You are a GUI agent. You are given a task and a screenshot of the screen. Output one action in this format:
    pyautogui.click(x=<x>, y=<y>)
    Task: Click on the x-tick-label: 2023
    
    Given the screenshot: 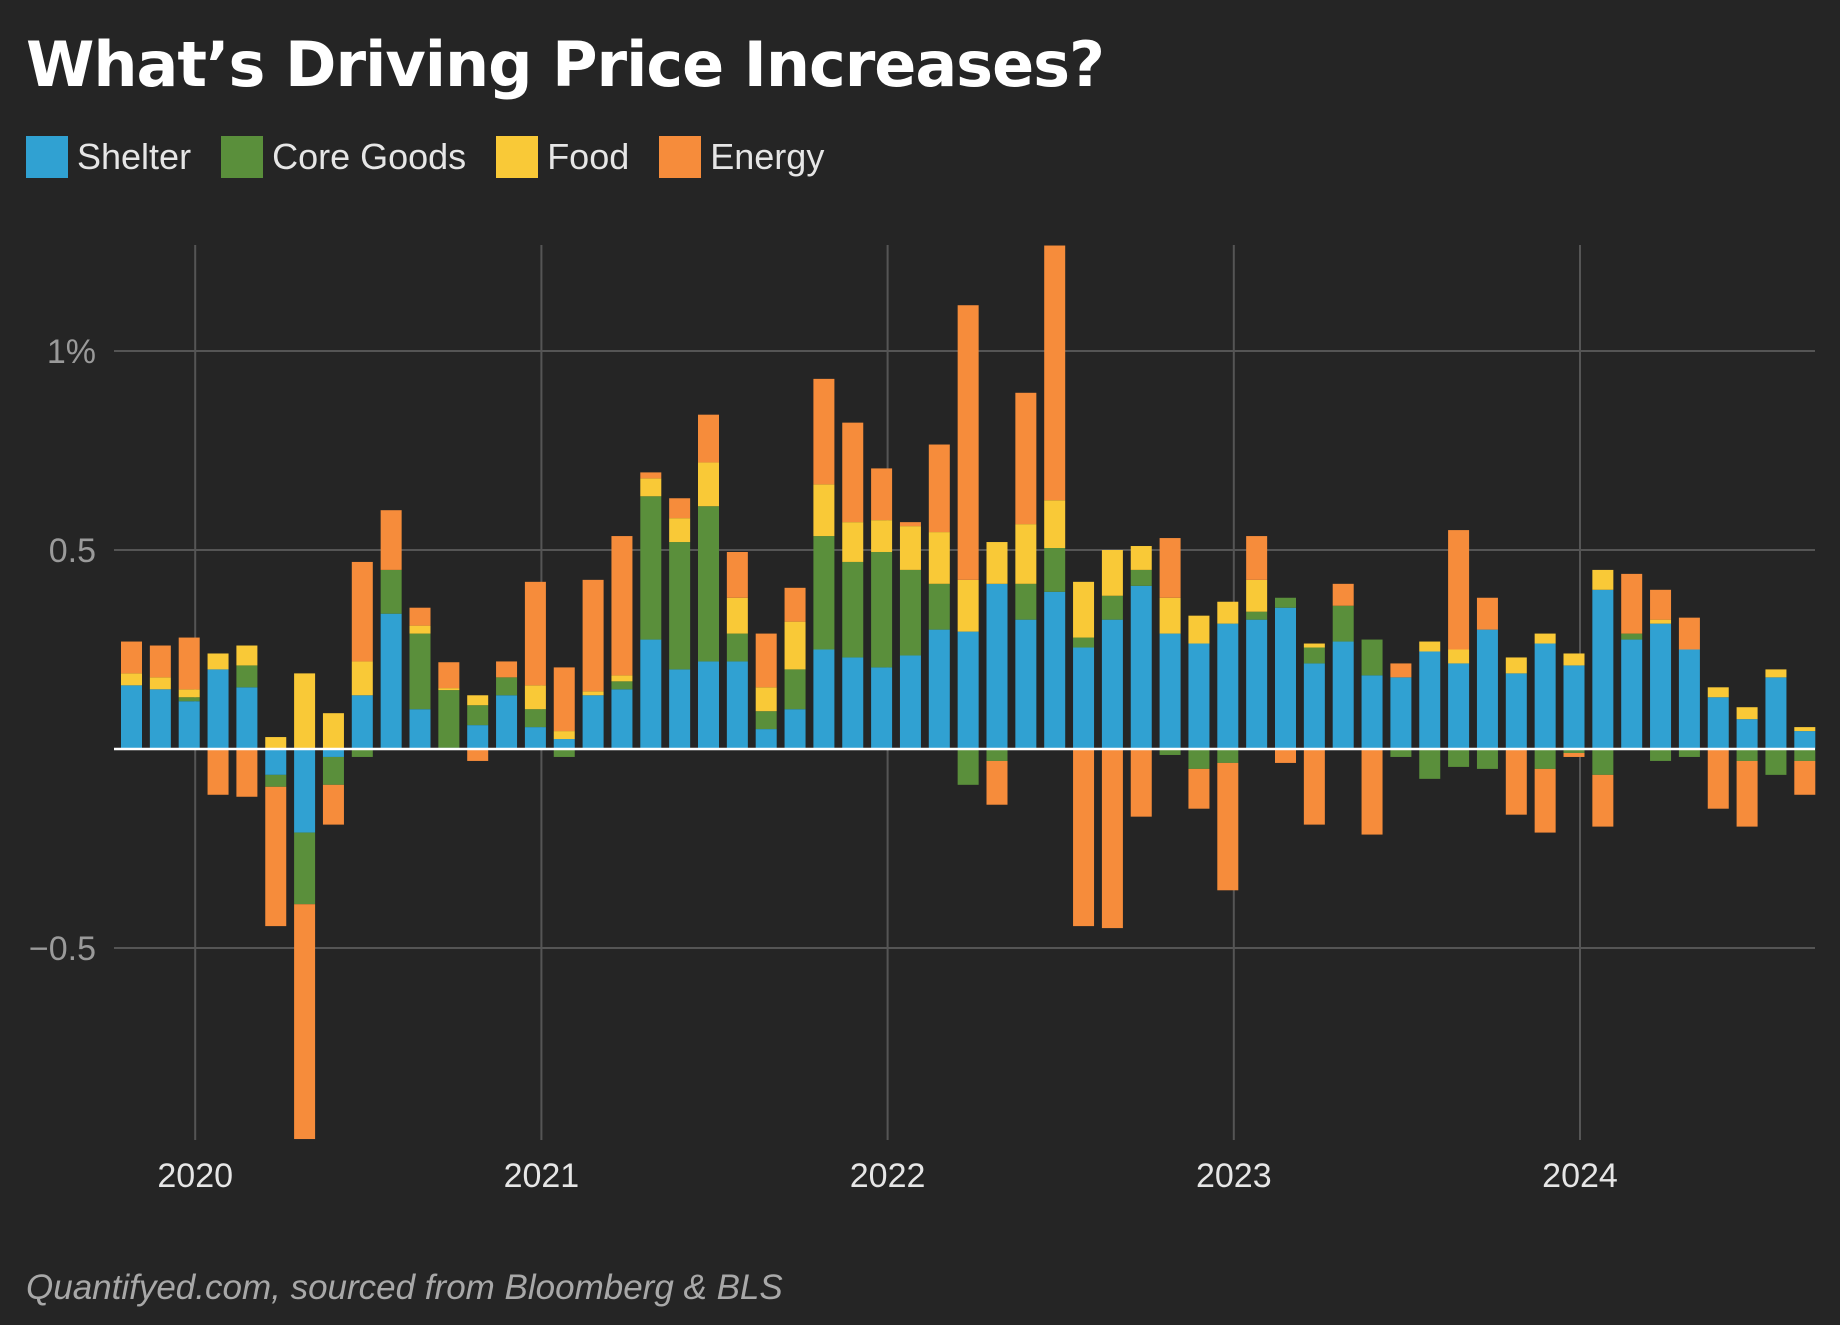 What is the action you would take?
    pyautogui.click(x=1234, y=1176)
    